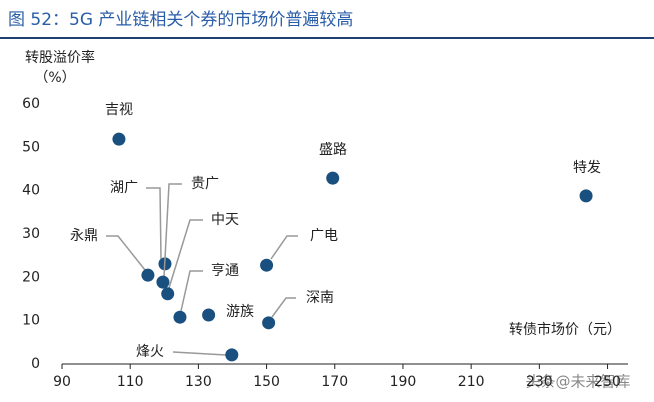  I want to click on point-label: 中天, so click(225, 220).